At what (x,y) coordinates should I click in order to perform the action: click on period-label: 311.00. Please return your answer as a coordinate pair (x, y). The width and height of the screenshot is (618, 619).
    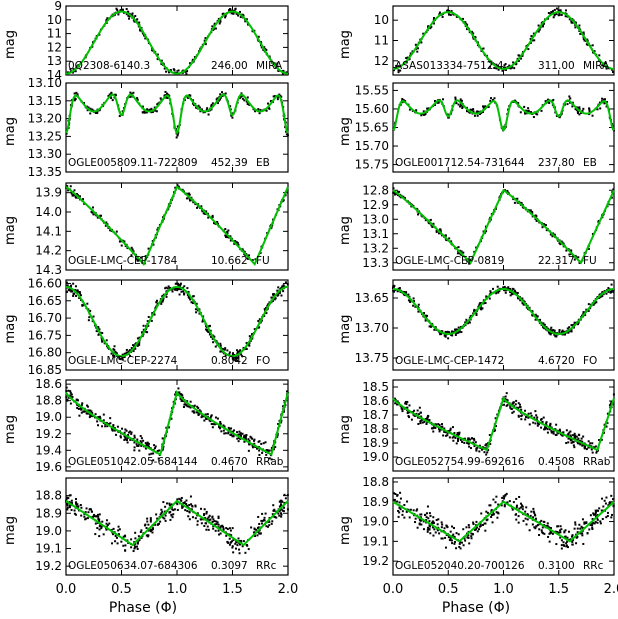
    Looking at the image, I should click on (556, 66).